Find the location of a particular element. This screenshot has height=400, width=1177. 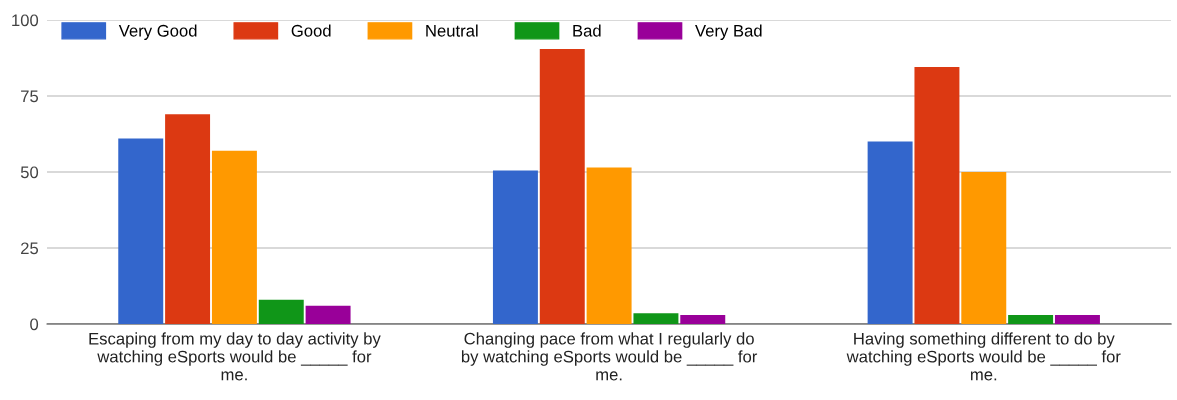

legend-label: Neutral is located at coordinates (452, 30).